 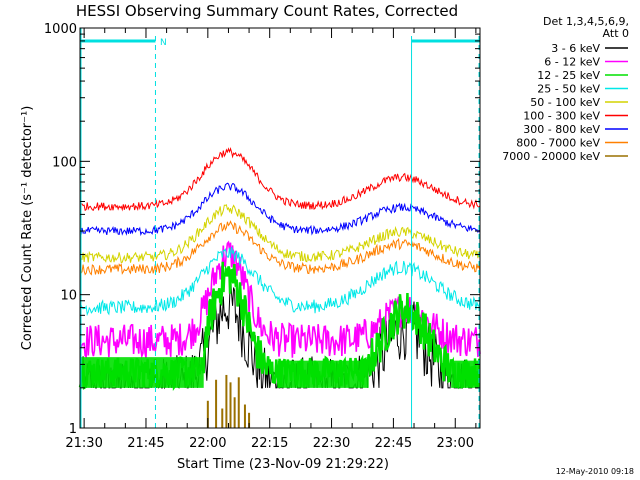 I want to click on legend-label: 3 - 6 keV, so click(x=575, y=48).